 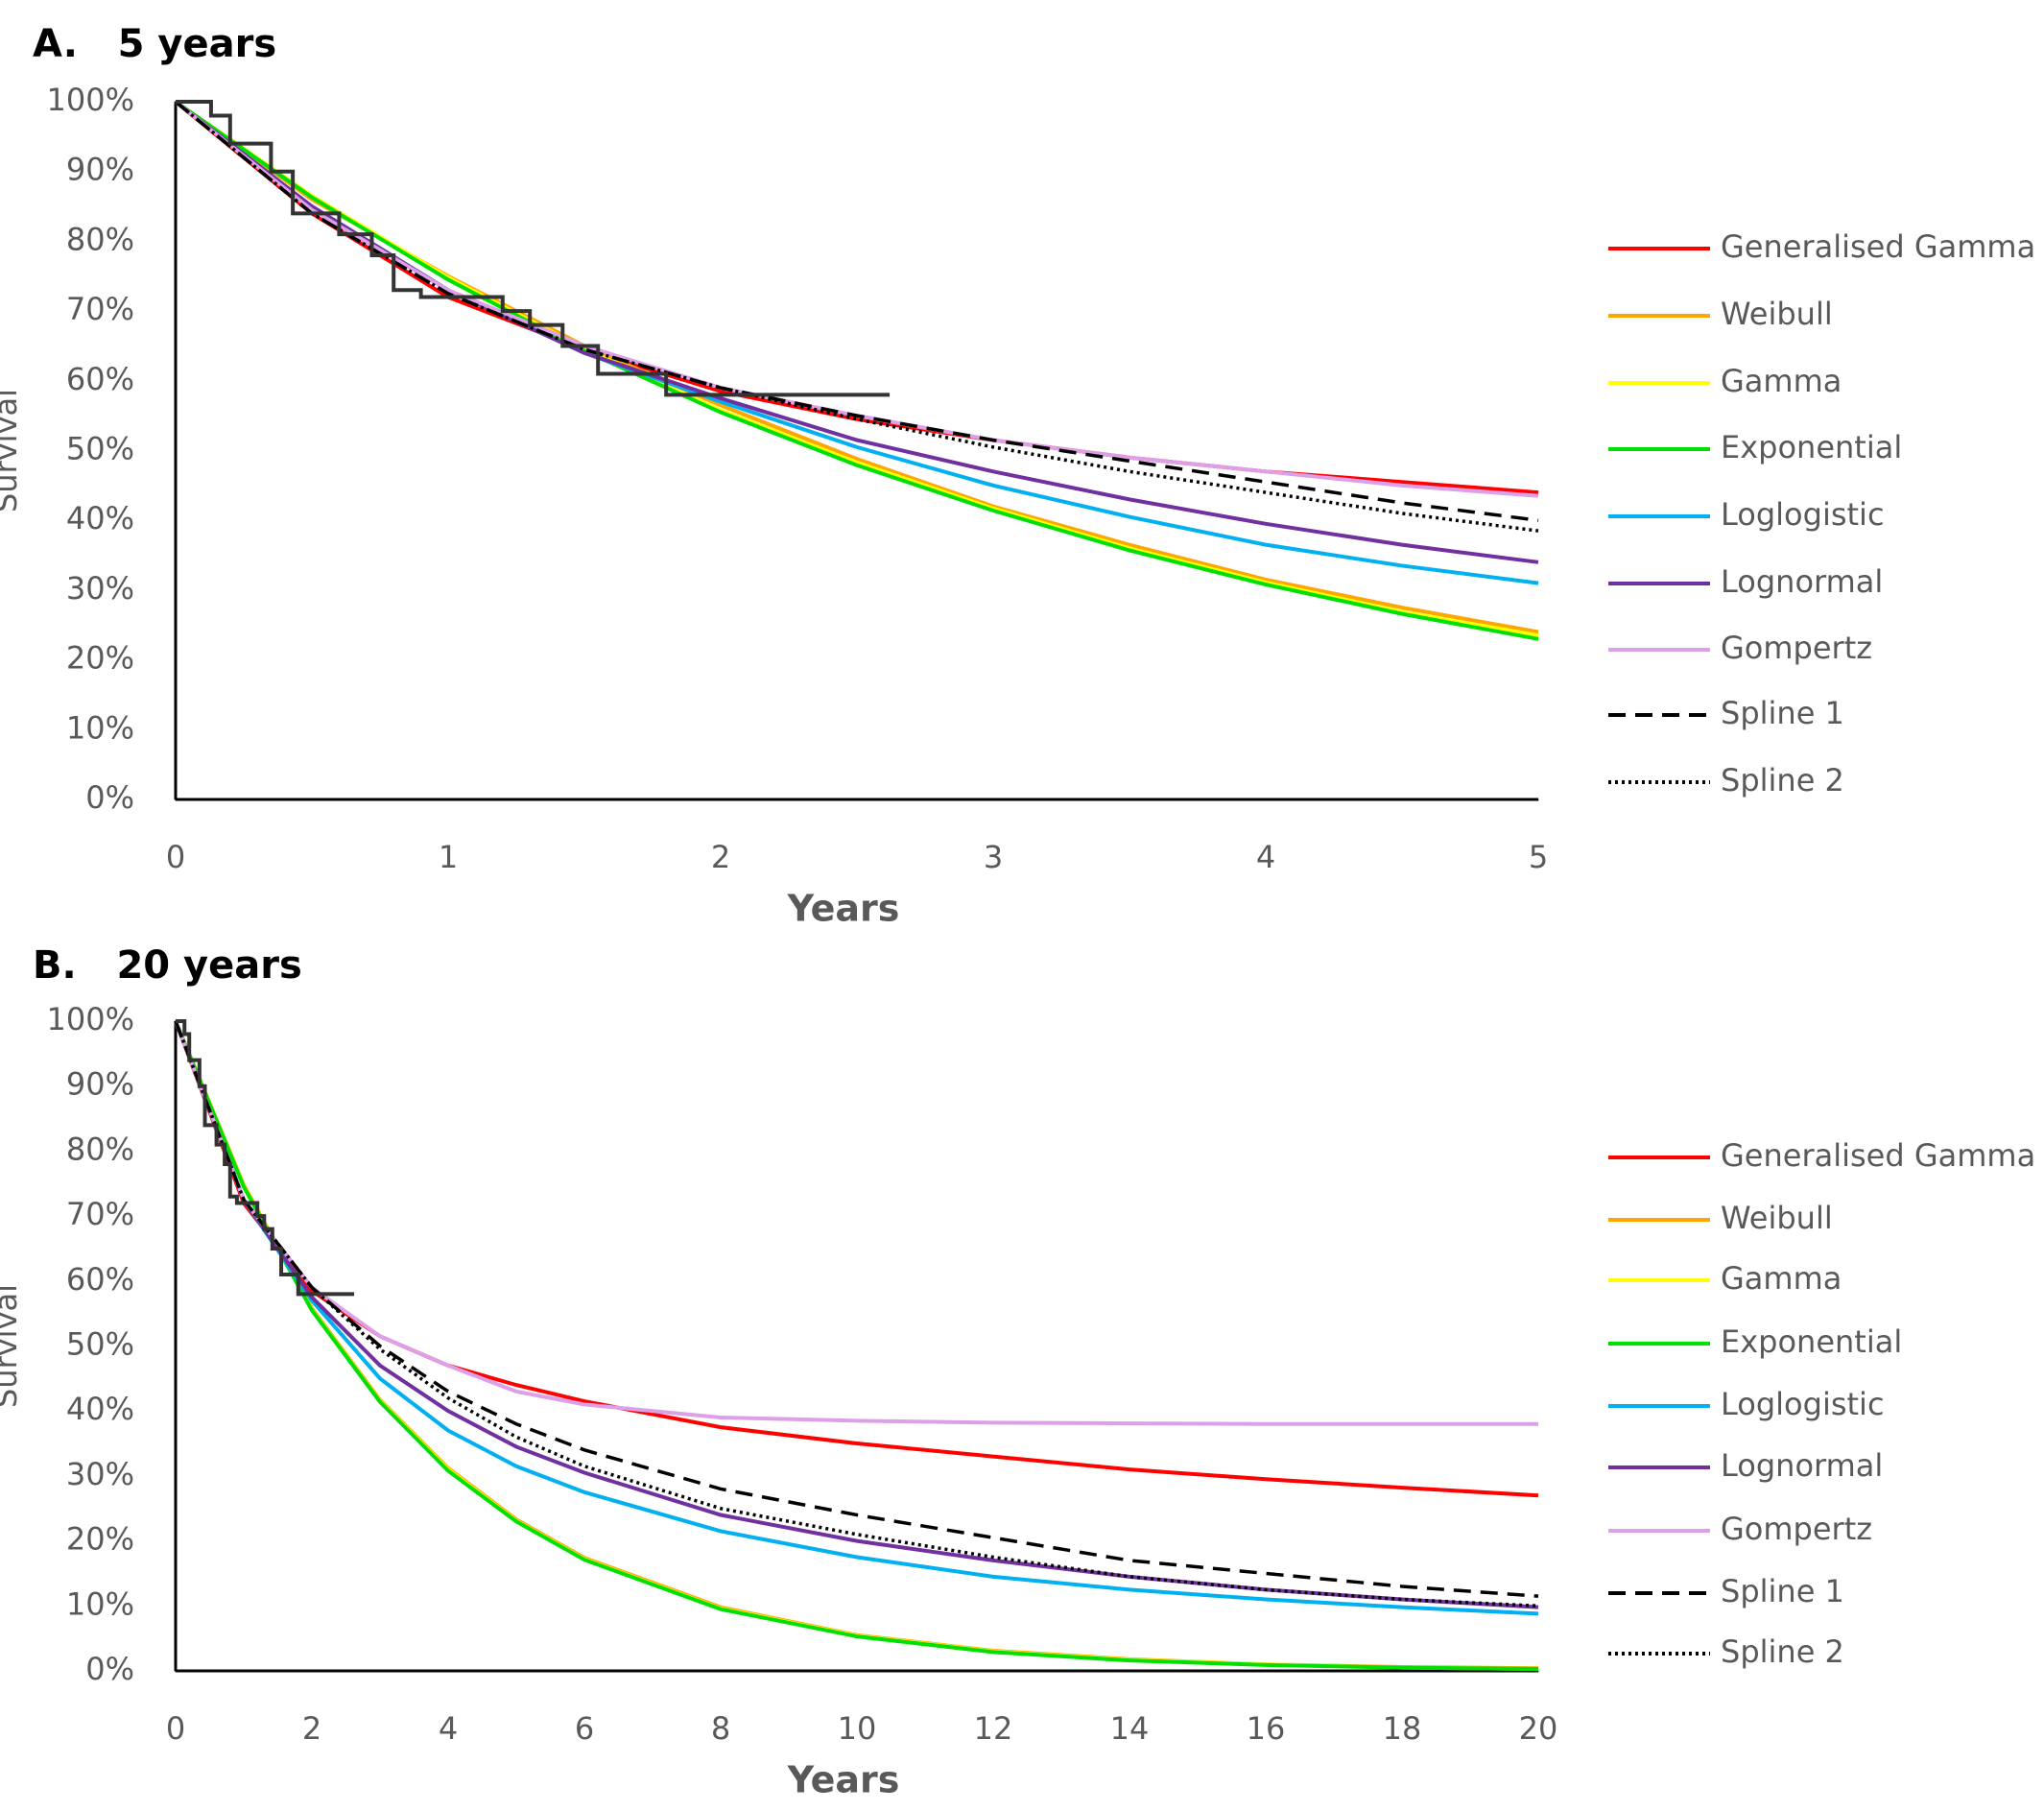 What do you see at coordinates (1402, 1729) in the screenshot?
I see `x-tick-label: 18` at bounding box center [1402, 1729].